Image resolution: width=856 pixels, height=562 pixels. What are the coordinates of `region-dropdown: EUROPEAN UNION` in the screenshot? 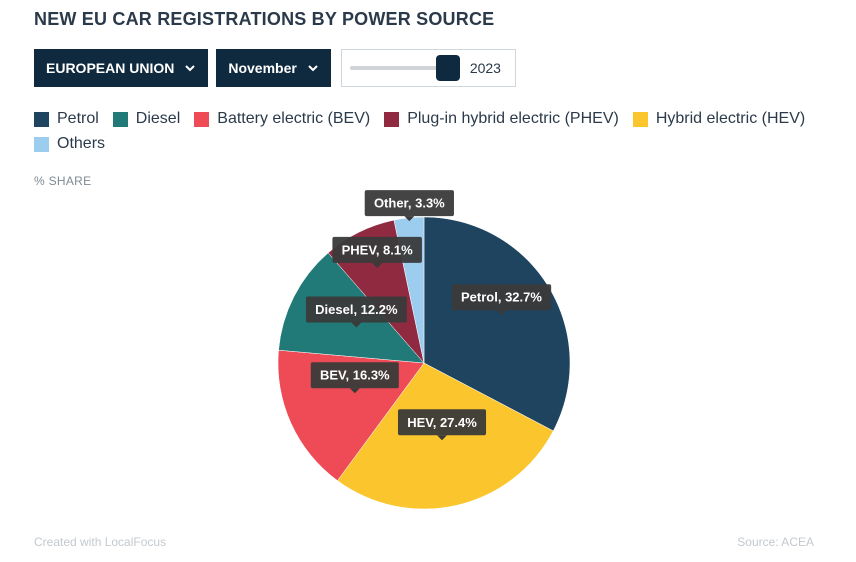 It's located at (121, 68).